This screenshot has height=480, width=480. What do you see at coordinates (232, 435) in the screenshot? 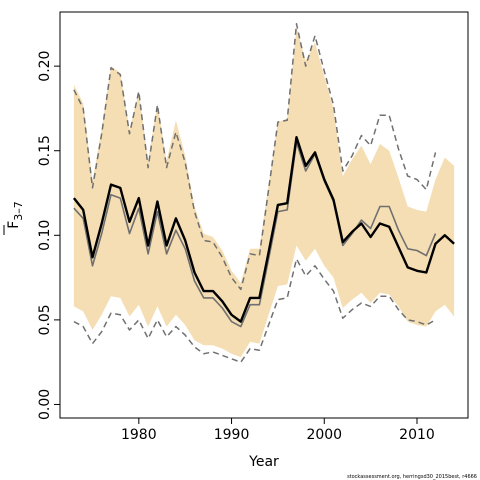
I see `x-tick-label: 1990` at bounding box center [232, 435].